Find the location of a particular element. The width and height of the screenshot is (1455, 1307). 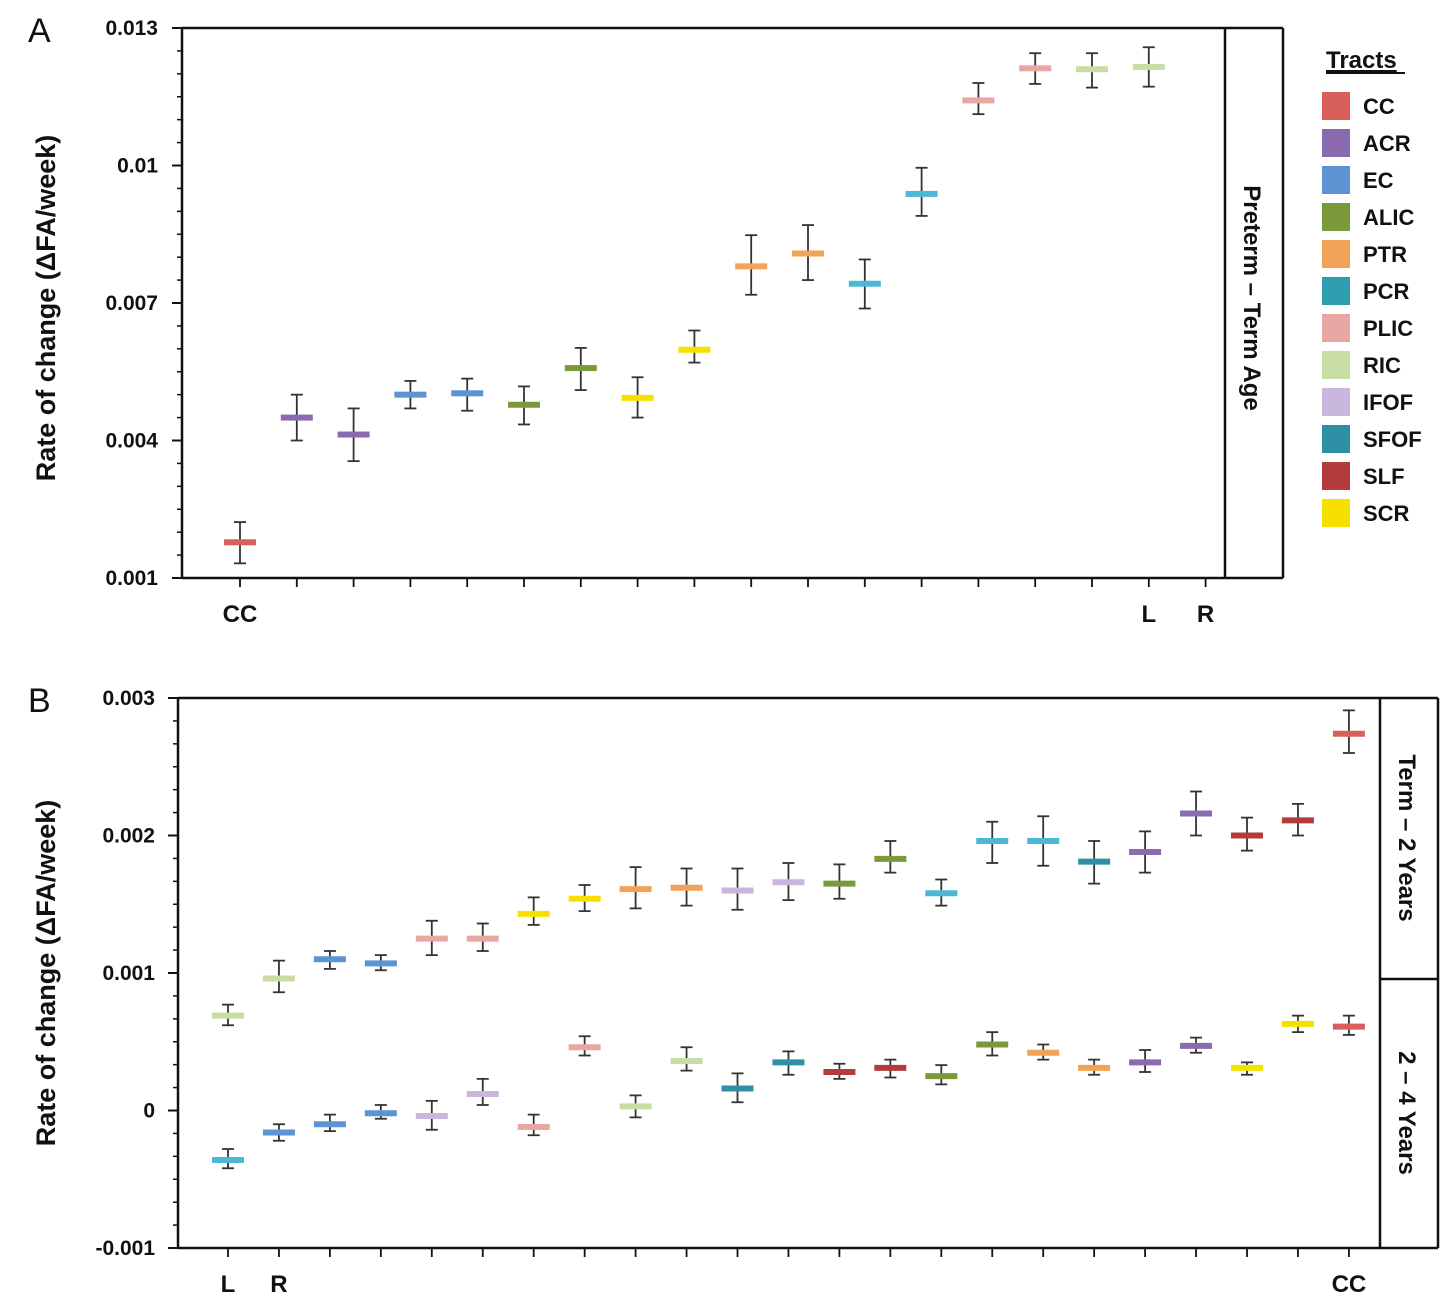

legend-label-slf: SLF is located at coordinates (1384, 476).